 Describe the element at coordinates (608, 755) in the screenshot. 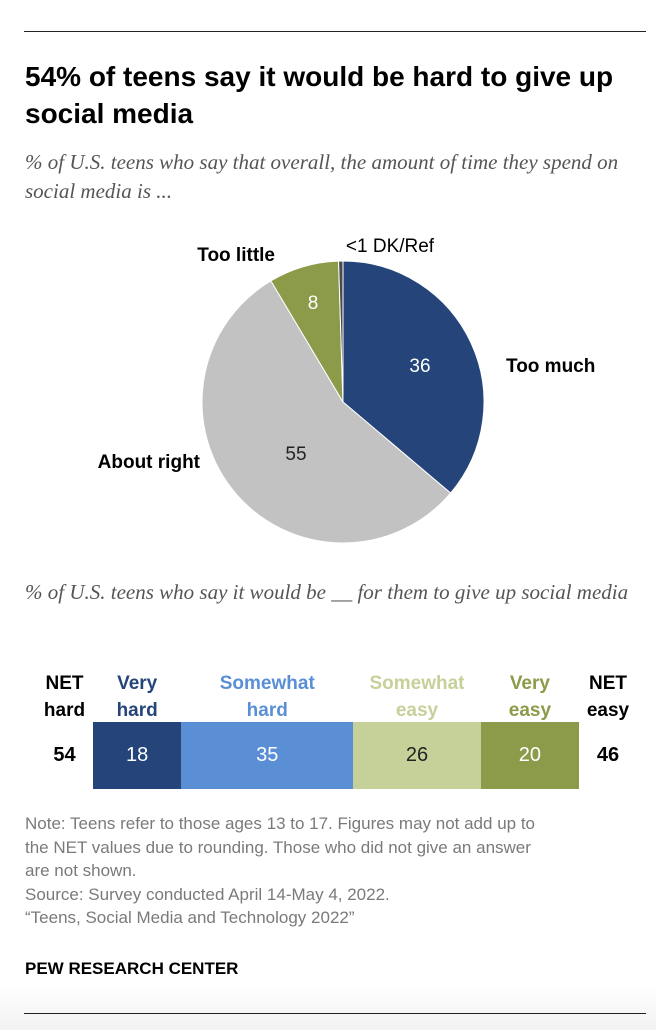

I see `net-easy-value: 46` at that location.